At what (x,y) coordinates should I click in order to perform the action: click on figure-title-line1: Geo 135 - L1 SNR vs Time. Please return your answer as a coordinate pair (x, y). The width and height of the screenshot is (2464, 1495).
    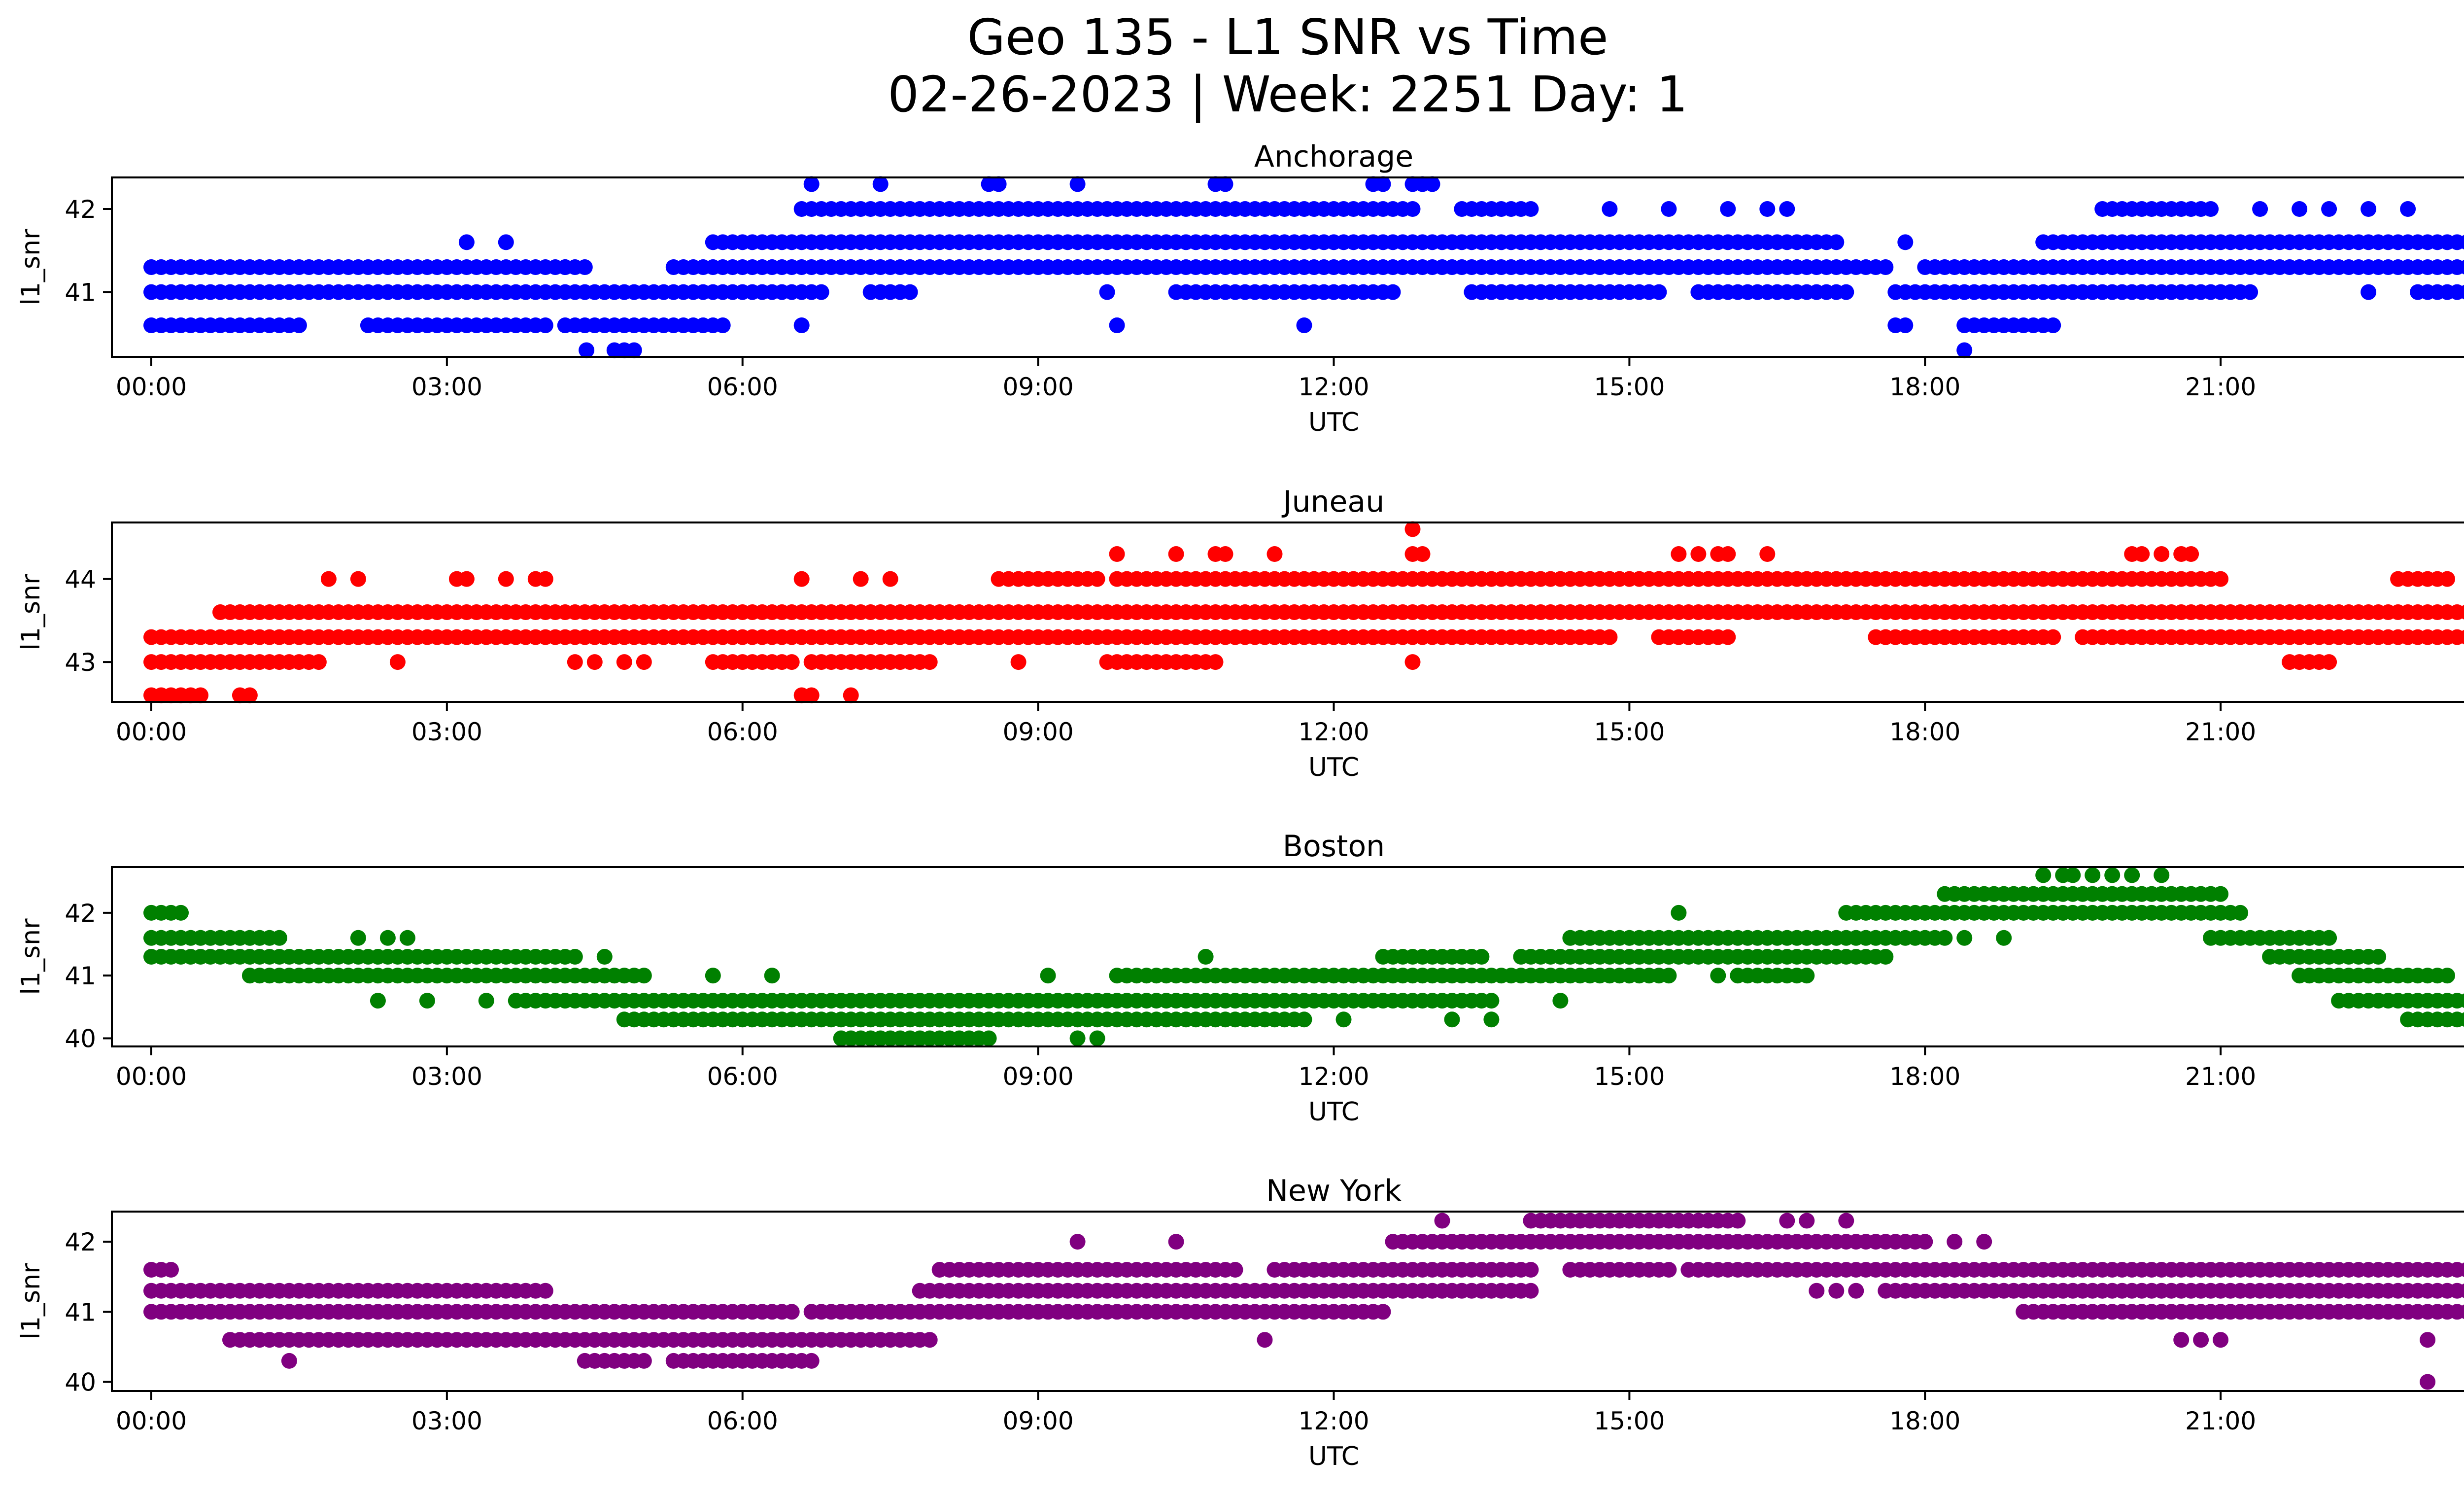
    Looking at the image, I should click on (1287, 37).